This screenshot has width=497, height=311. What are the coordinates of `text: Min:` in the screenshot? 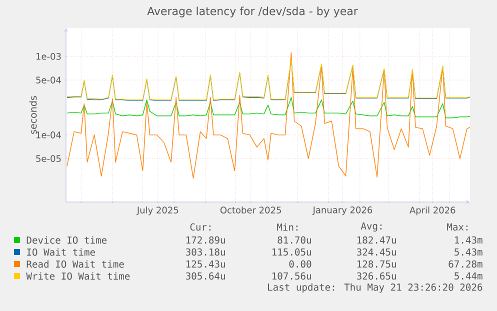 It's located at (287, 227).